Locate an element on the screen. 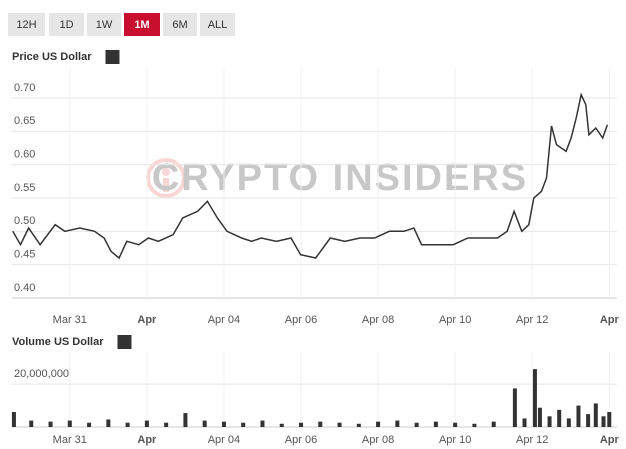  range-button: 6M is located at coordinates (180, 24).